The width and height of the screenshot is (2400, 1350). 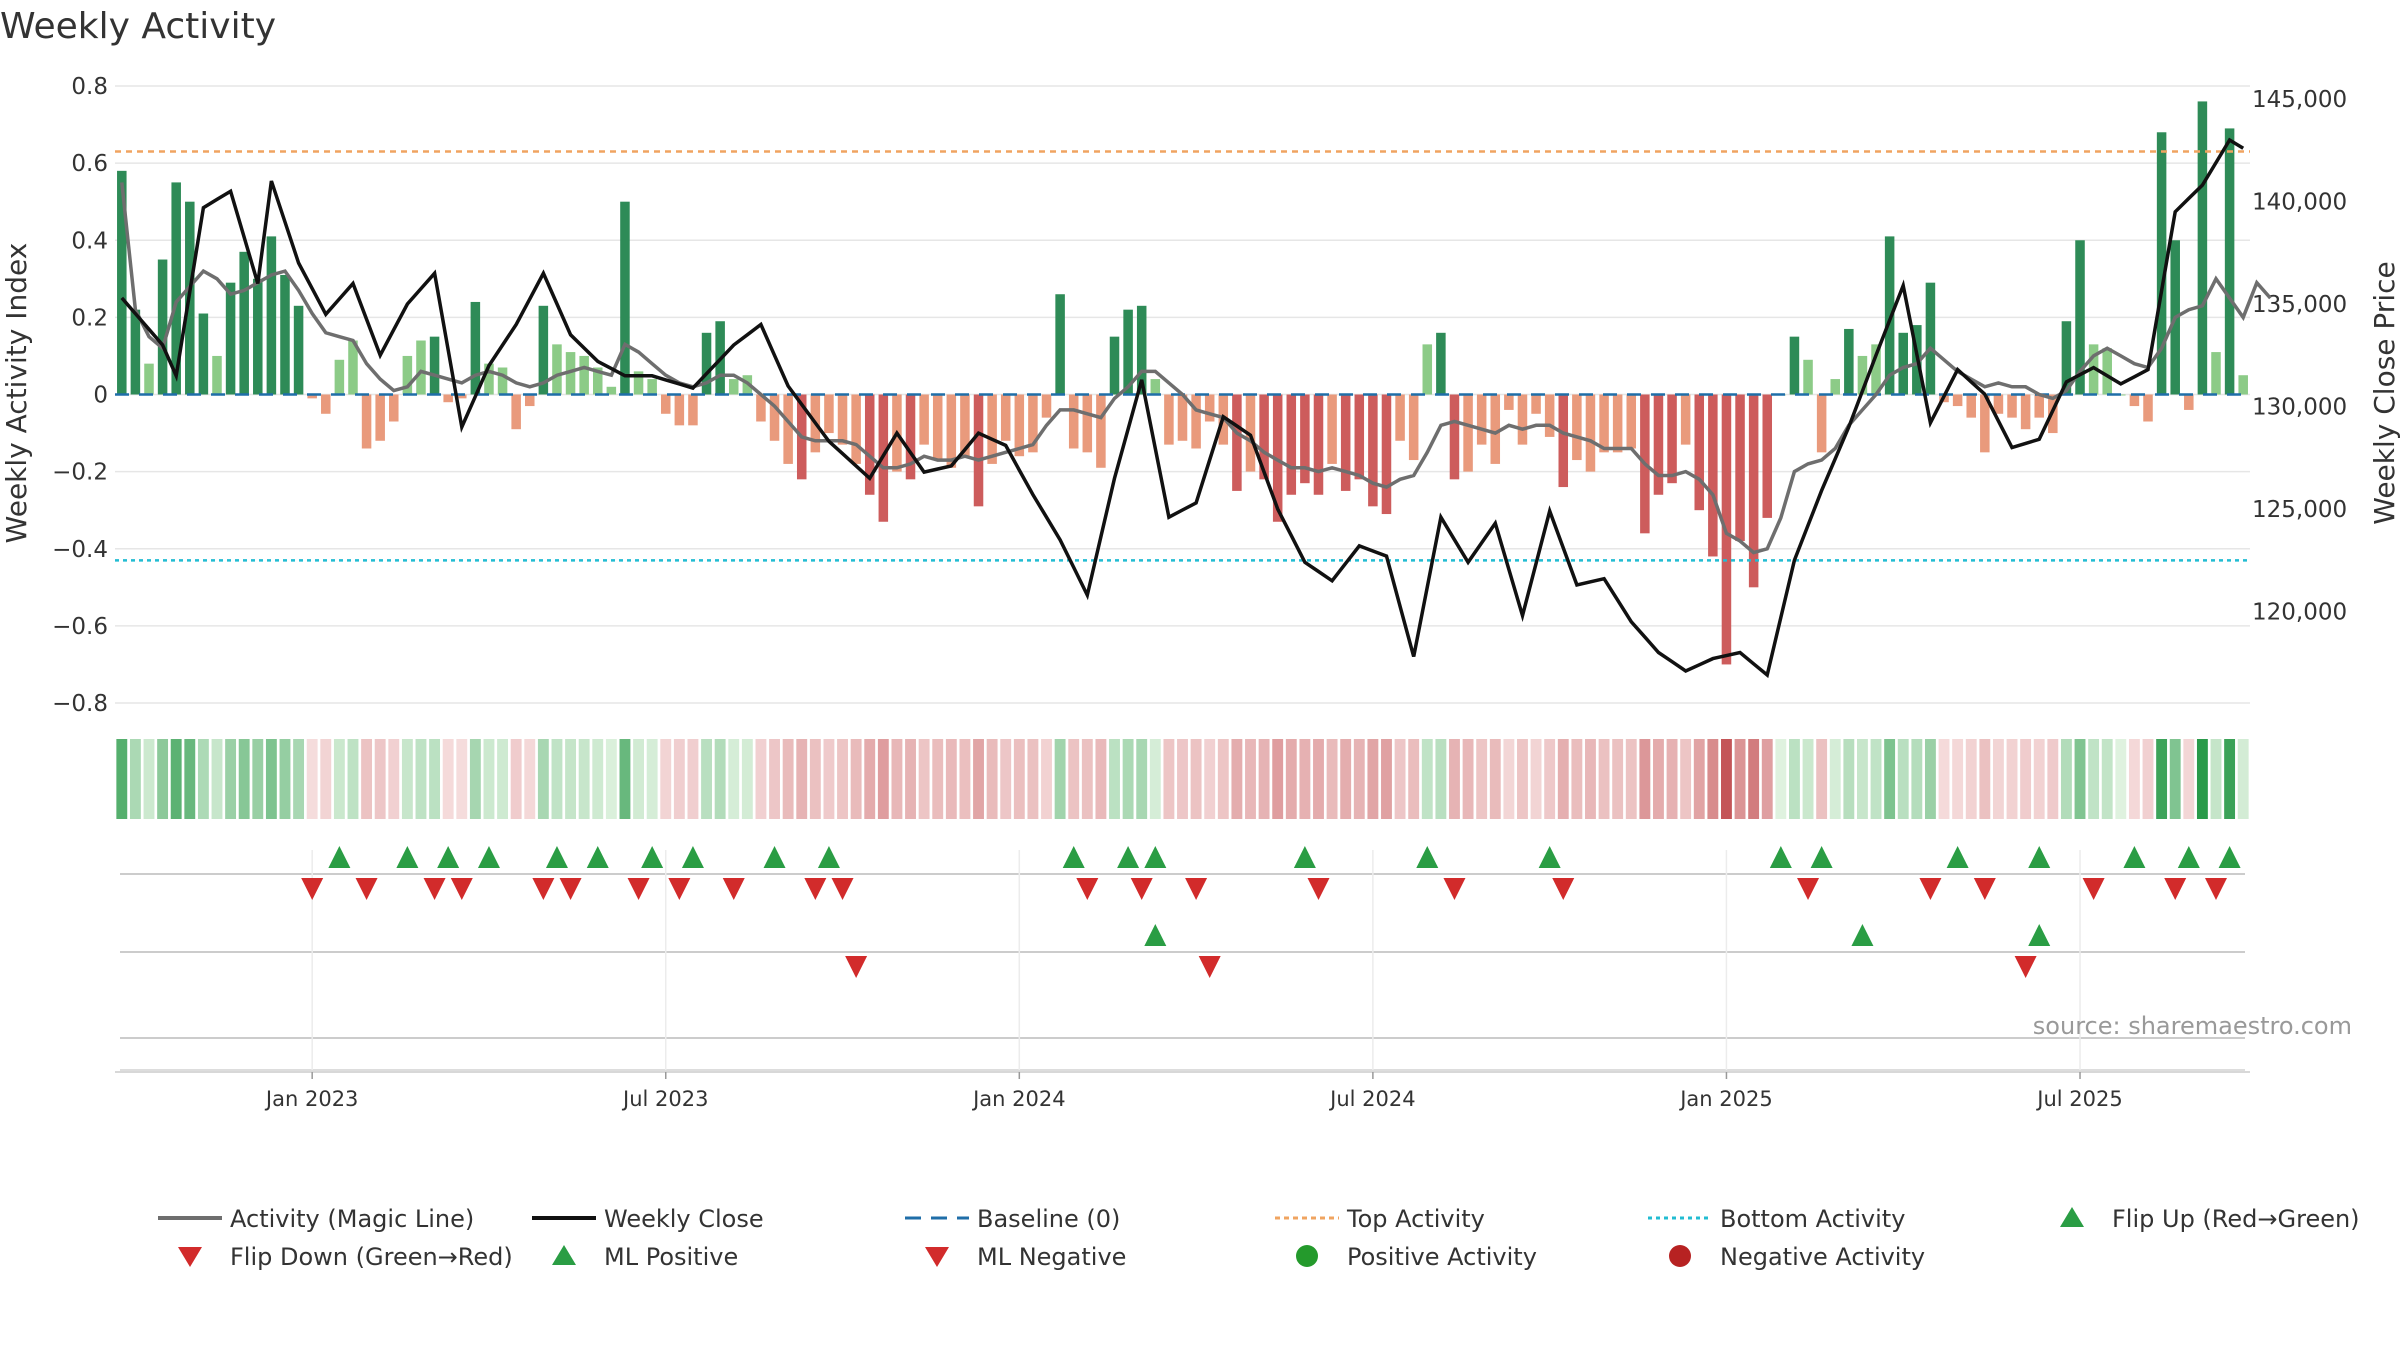 I want to click on y-tick-label: 0, so click(x=100, y=396).